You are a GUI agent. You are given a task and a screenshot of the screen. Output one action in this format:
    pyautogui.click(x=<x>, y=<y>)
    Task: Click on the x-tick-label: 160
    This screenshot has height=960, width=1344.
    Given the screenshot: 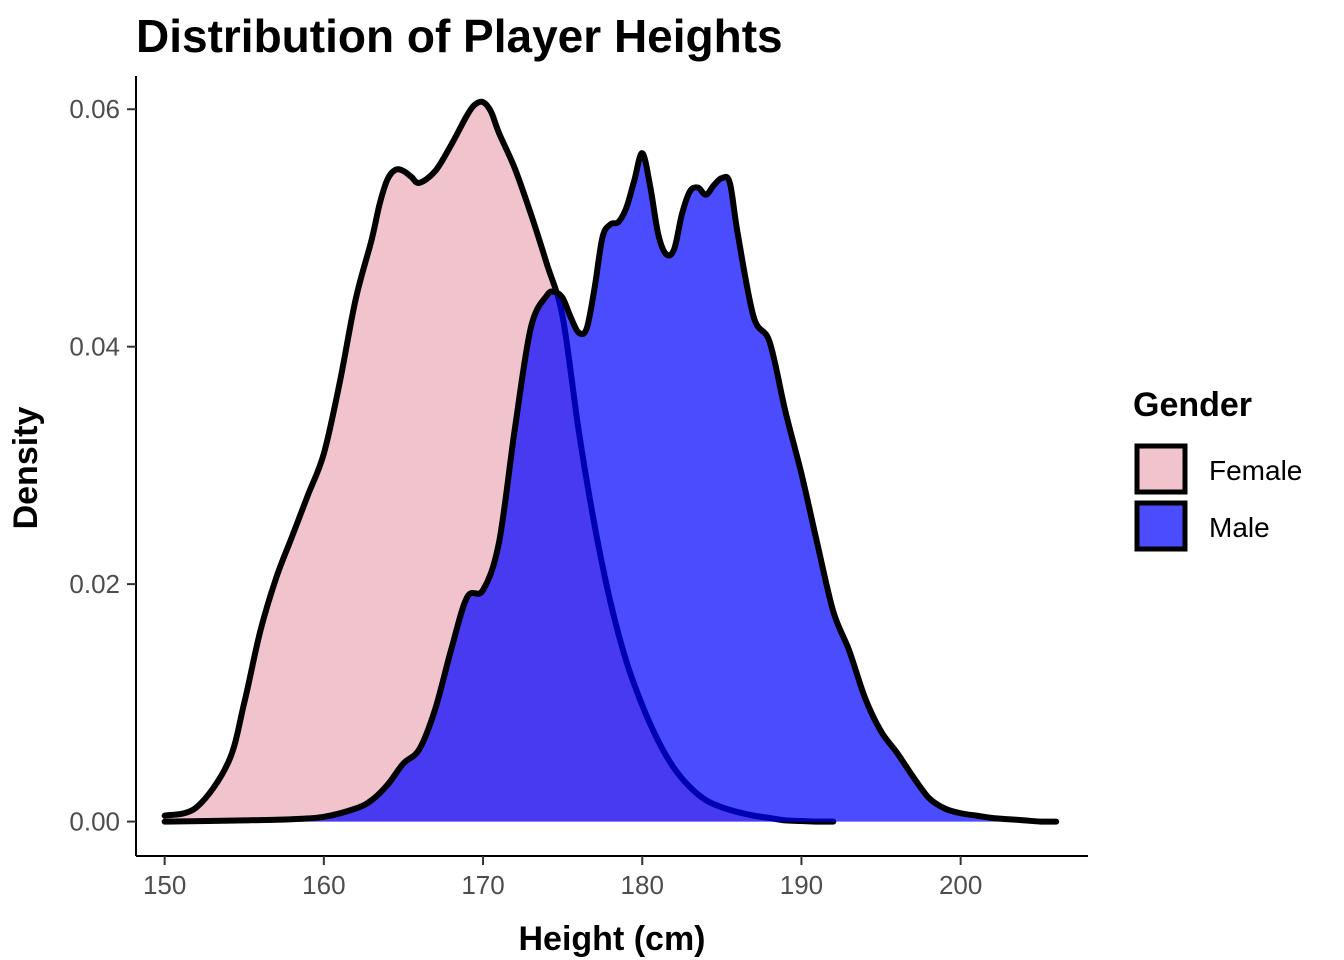 What is the action you would take?
    pyautogui.click(x=323, y=885)
    